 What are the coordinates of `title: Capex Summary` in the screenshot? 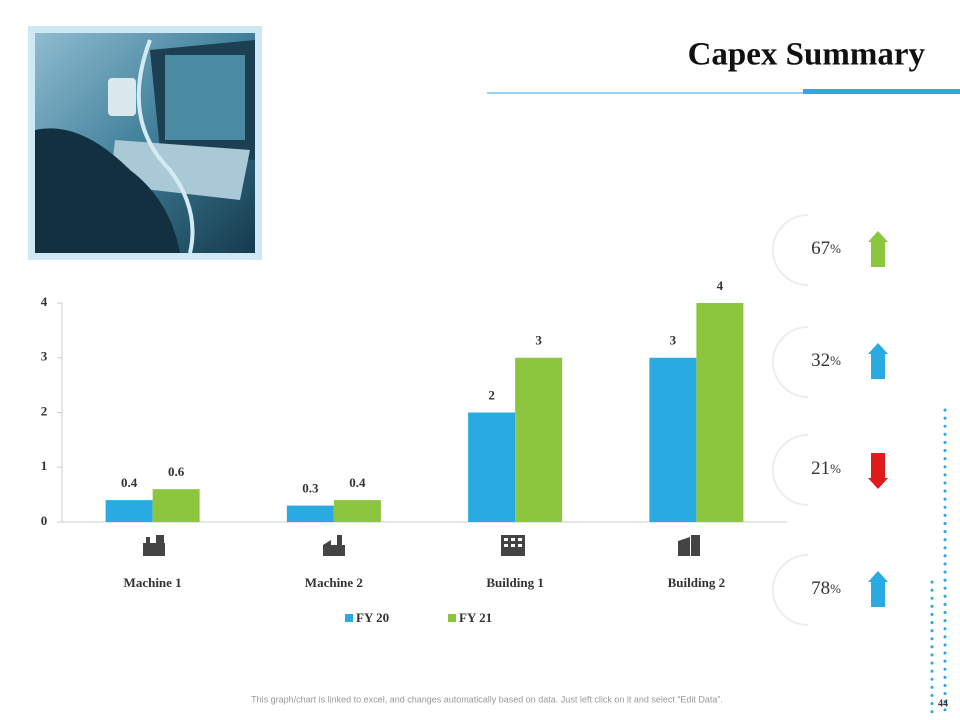 It's located at (807, 55).